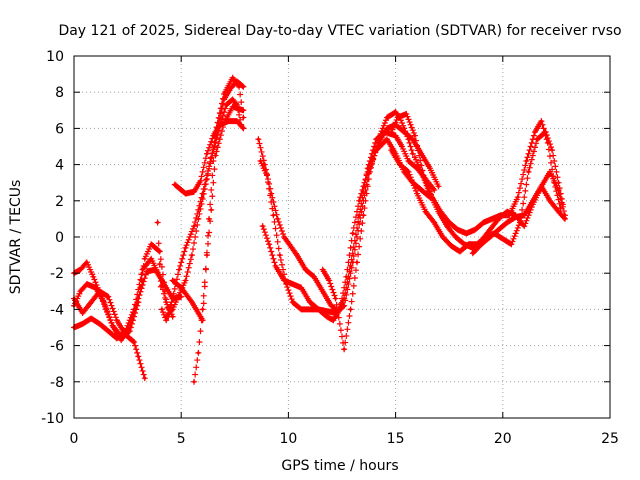  What do you see at coordinates (367, 231) in the screenshot?
I see `series-arc-m` at bounding box center [367, 231].